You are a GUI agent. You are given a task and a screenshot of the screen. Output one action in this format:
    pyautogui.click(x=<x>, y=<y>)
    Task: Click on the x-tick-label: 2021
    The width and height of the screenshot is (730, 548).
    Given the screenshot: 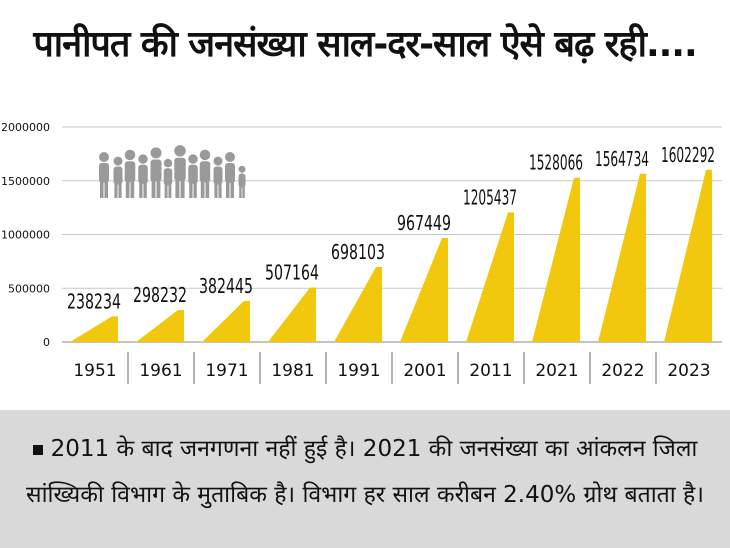 What is the action you would take?
    pyautogui.click(x=556, y=371)
    